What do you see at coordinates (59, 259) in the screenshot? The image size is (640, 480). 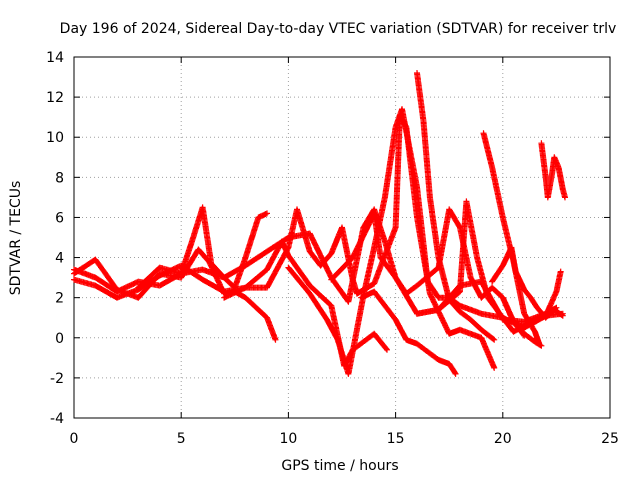 I see `y-tick-label: 4` at bounding box center [59, 259].